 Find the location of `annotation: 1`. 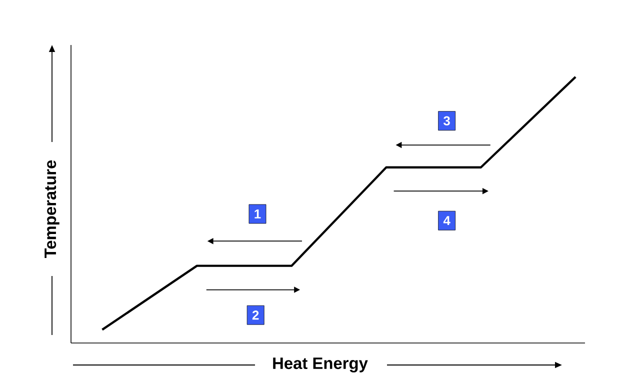

annotation: 1 is located at coordinates (257, 214).